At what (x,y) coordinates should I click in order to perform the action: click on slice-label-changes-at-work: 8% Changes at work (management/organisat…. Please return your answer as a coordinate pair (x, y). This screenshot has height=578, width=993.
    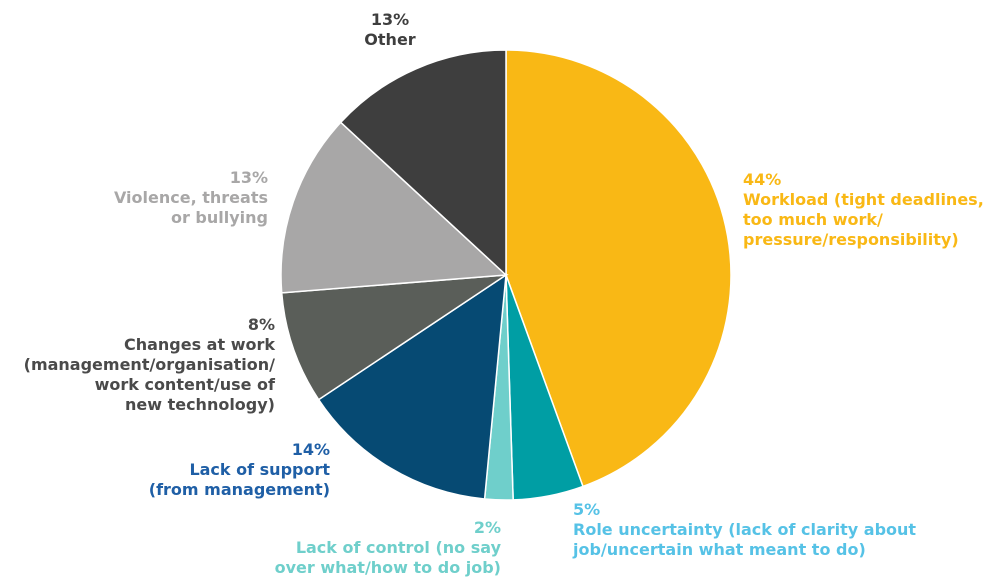
    Looking at the image, I should click on (149, 365).